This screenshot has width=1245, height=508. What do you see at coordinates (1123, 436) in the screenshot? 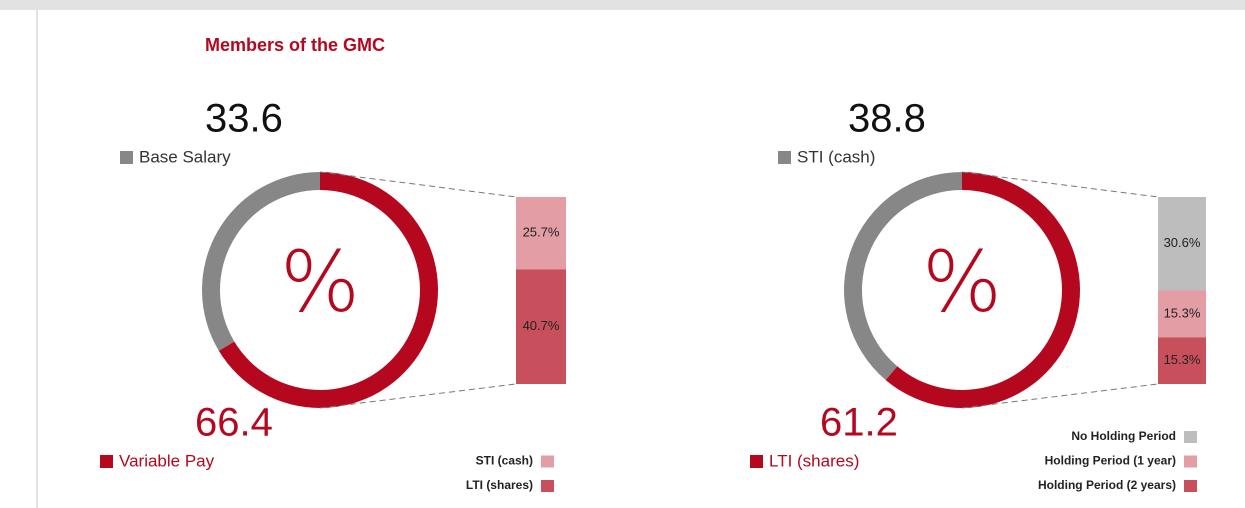
I see `legend-label: No Holding Period` at bounding box center [1123, 436].